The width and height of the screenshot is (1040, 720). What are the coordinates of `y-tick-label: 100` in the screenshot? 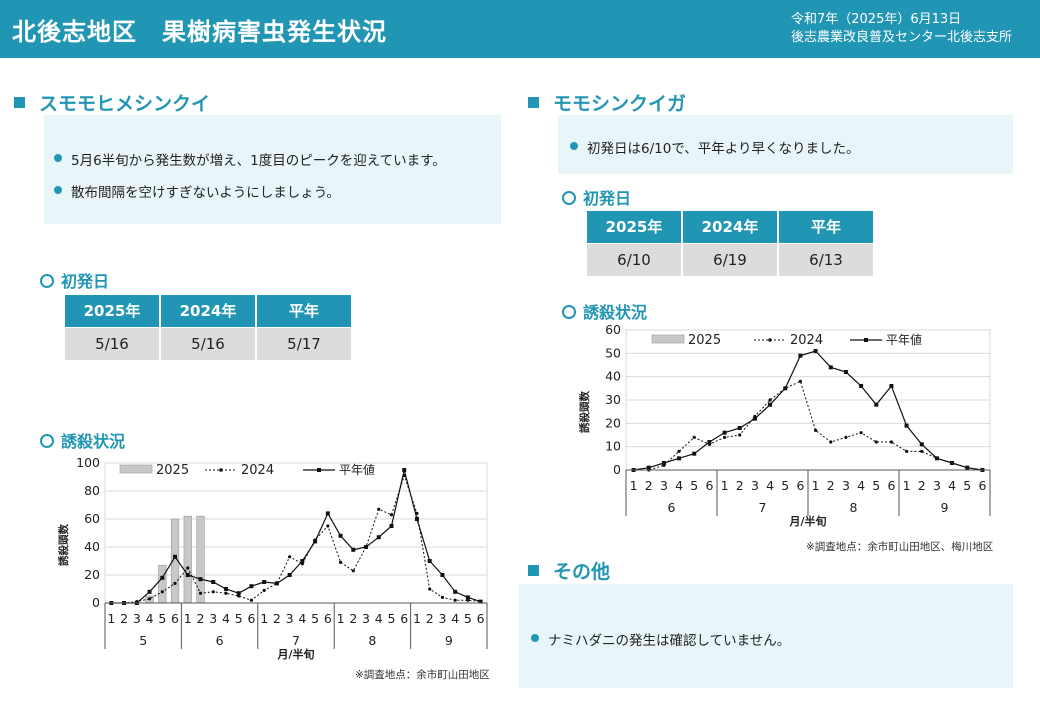 It's located at (88, 462).